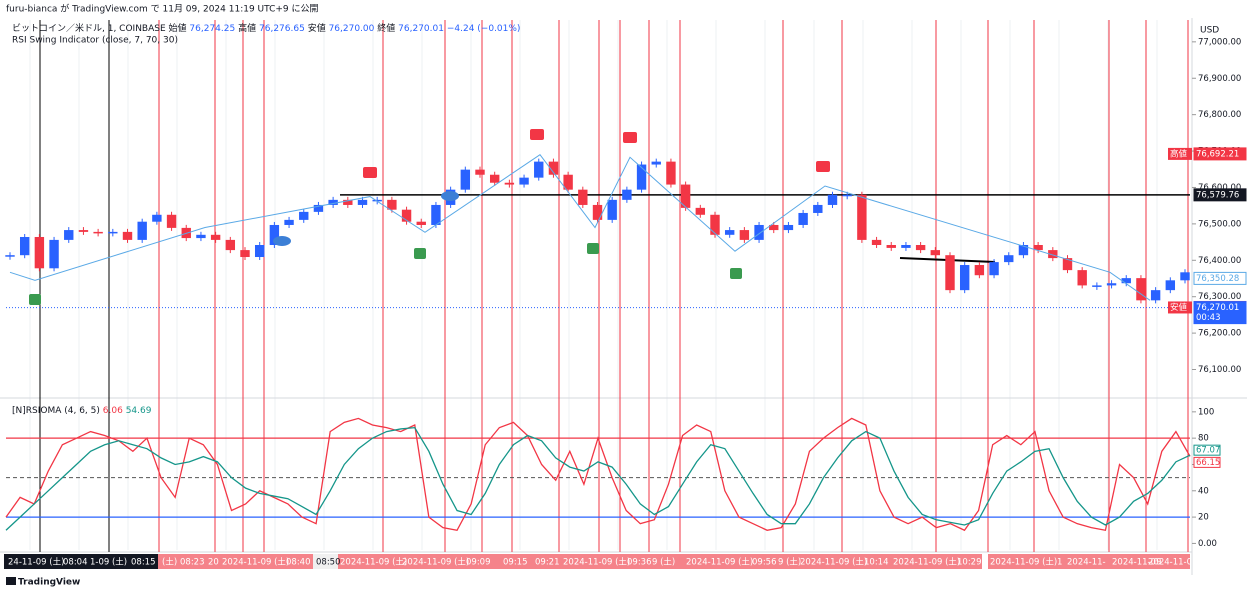 The height and width of the screenshot is (595, 1247). Describe the element at coordinates (1203, 439) in the screenshot. I see `osc-y-tick-label: 80` at that location.